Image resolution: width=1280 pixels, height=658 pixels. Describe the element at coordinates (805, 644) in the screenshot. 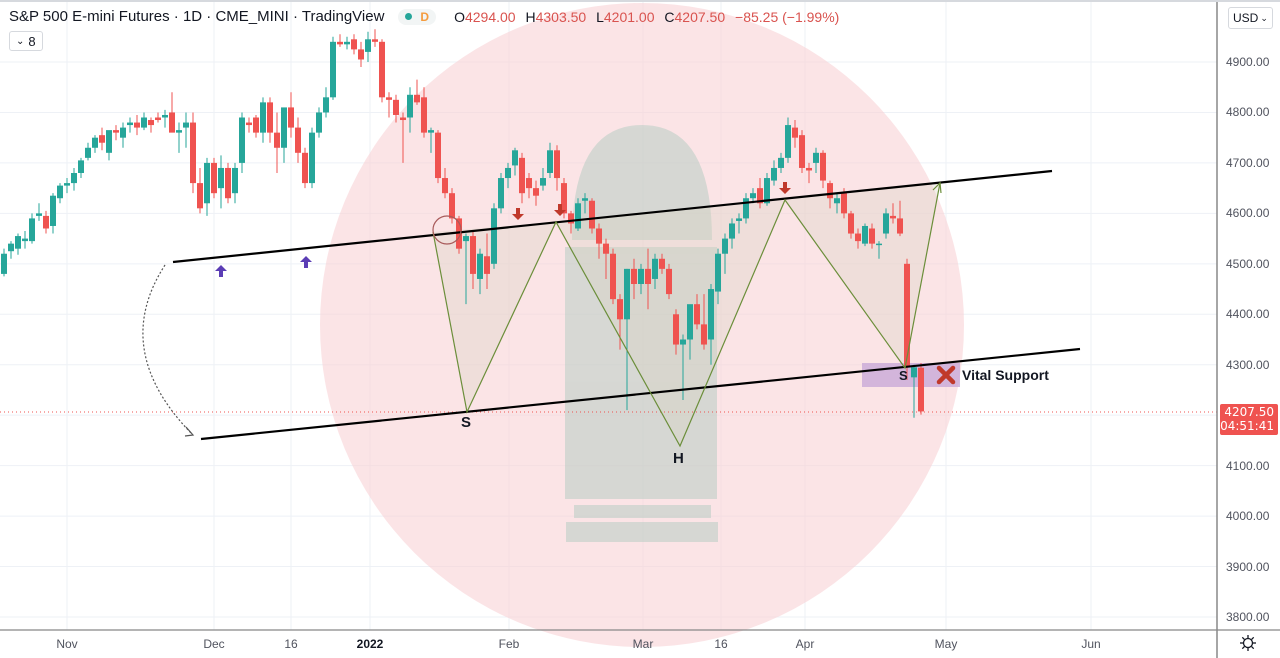

I see `time-tick: Apr` at that location.